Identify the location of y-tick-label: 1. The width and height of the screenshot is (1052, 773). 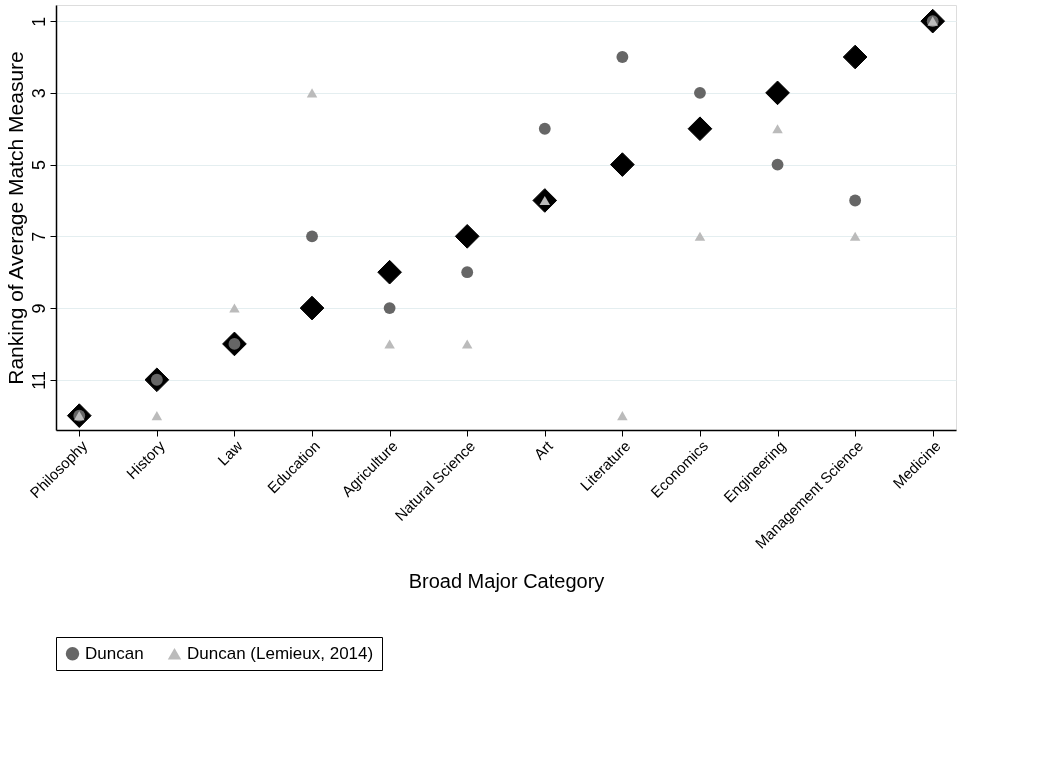
(38, 21).